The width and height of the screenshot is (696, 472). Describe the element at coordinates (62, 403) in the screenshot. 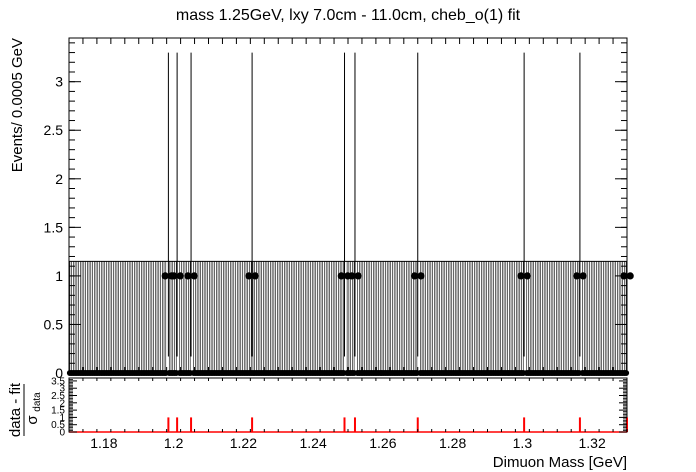

I see `ratio-y-tick-label: 2` at that location.